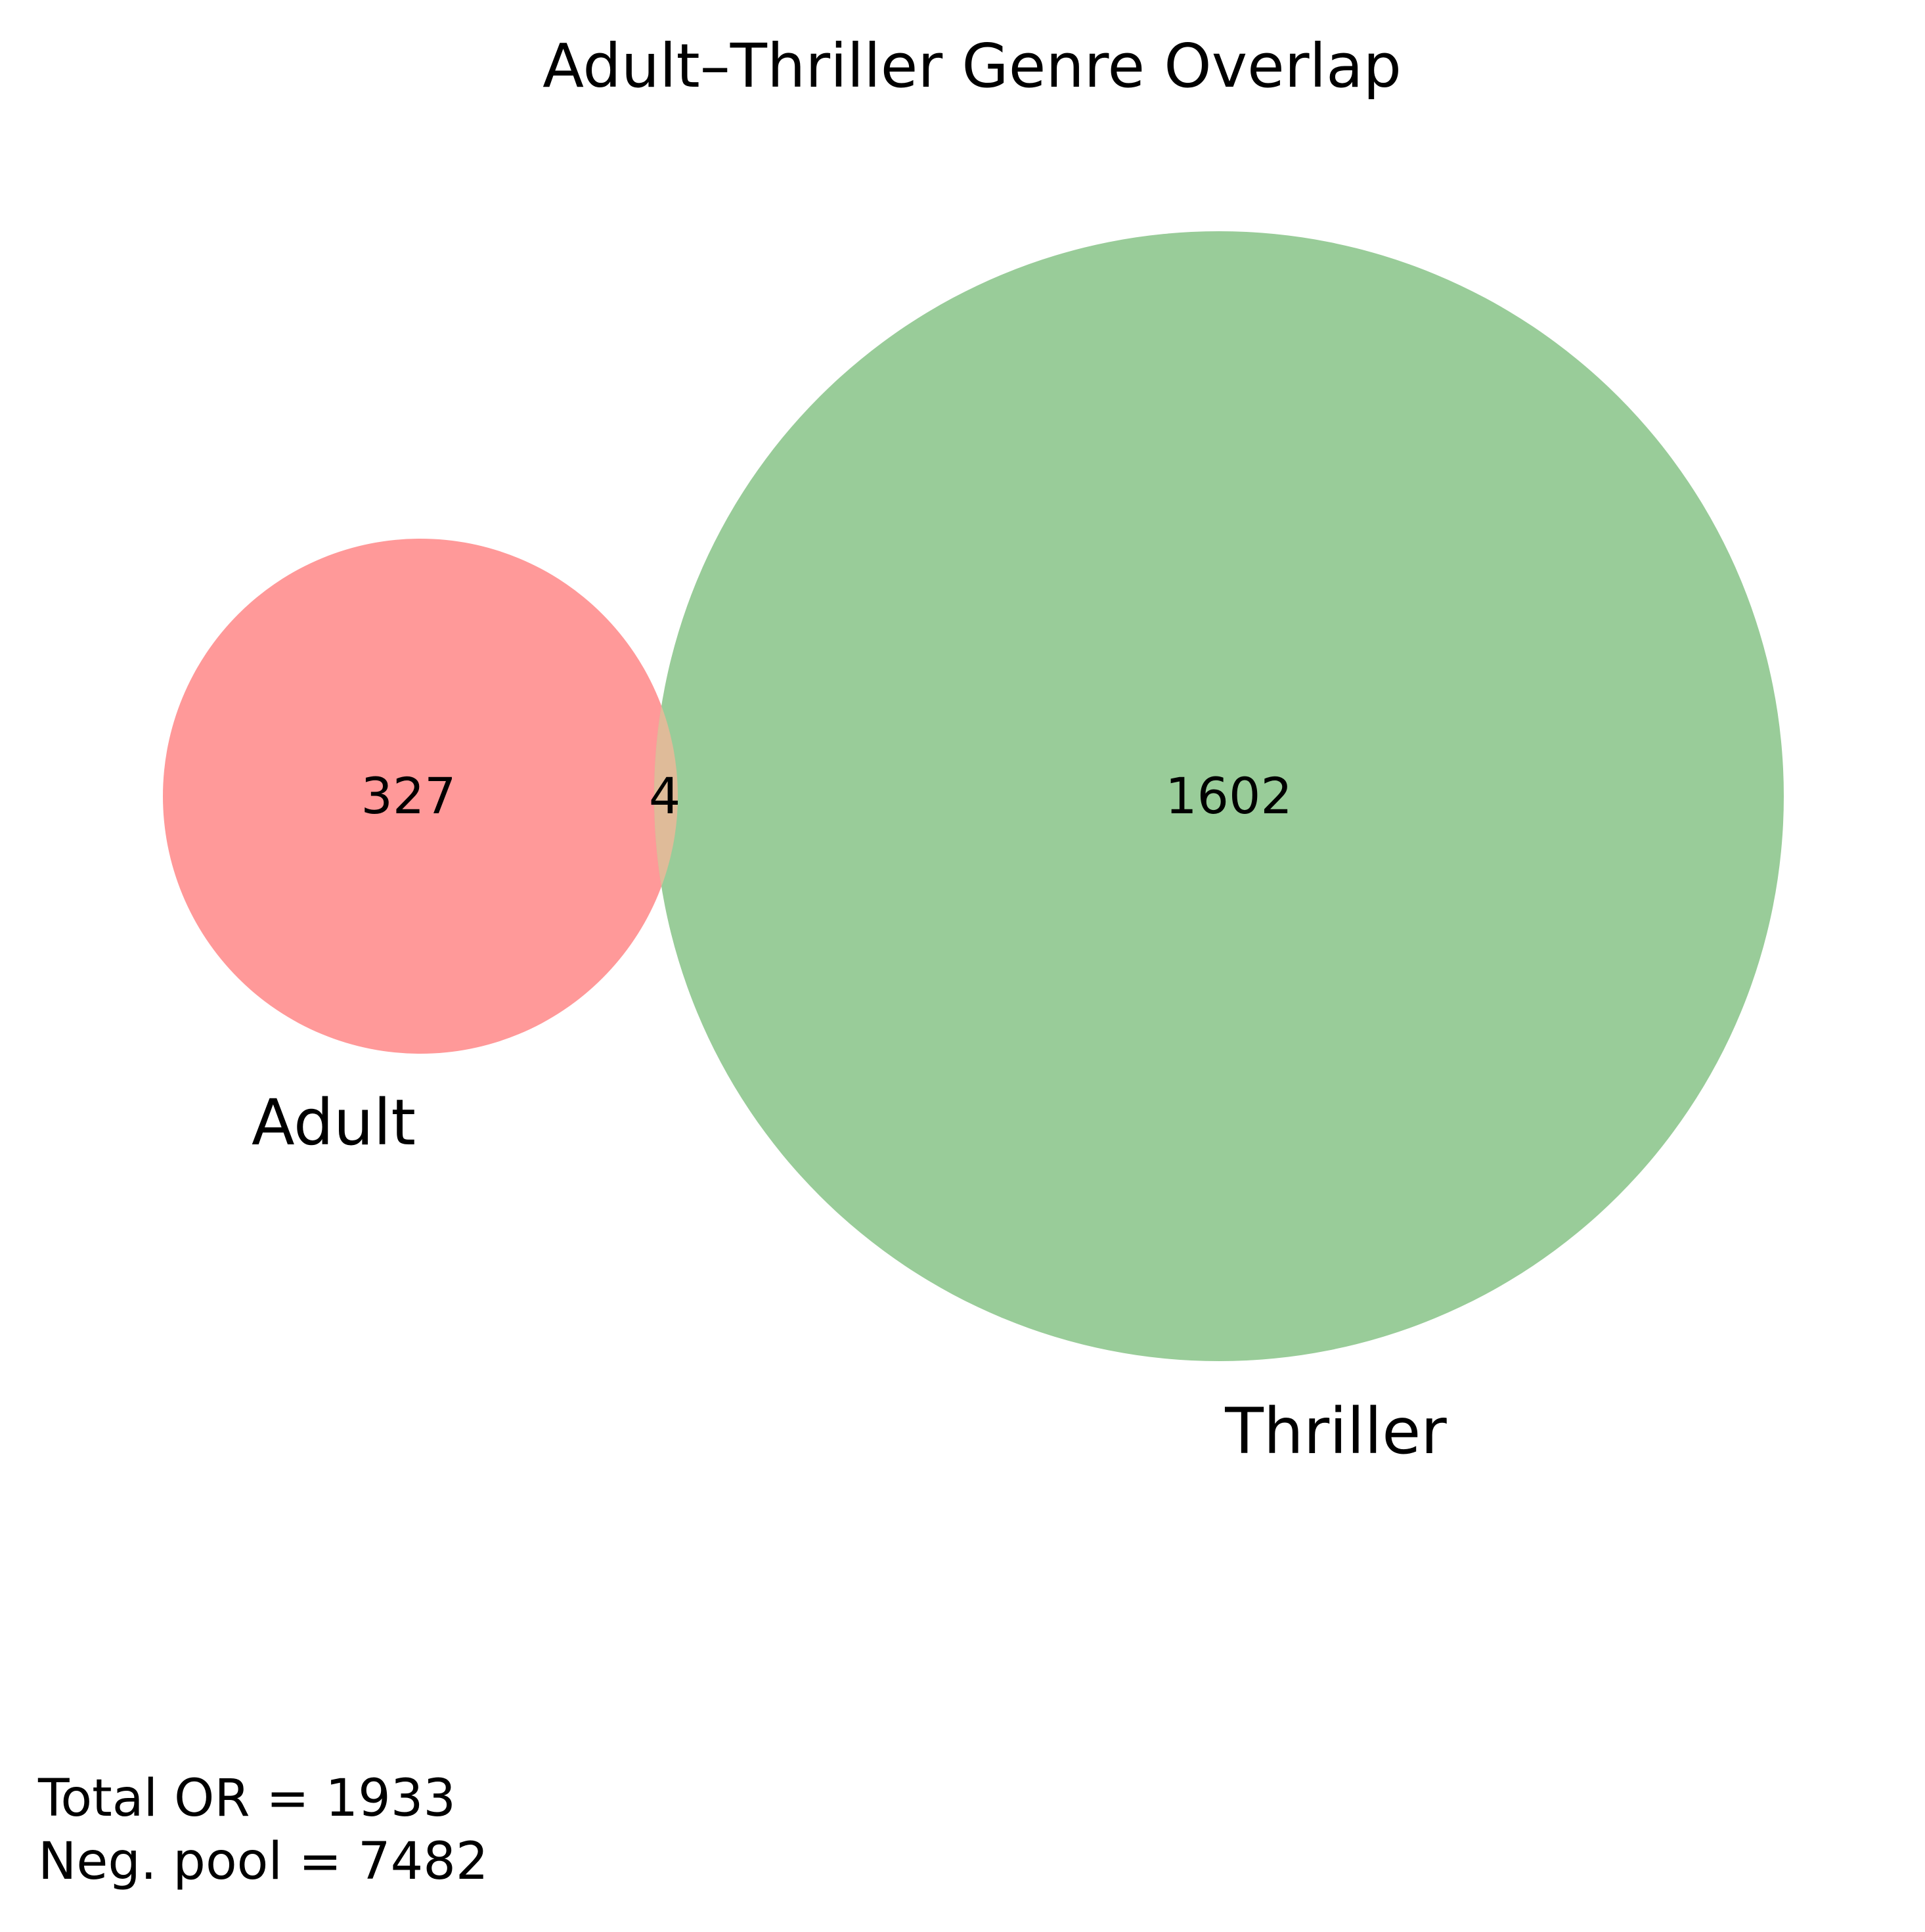 The width and height of the screenshot is (1925, 1932). Describe the element at coordinates (972, 66) in the screenshot. I see `chart-title: Adult–Thriller Genre Overlap` at that location.